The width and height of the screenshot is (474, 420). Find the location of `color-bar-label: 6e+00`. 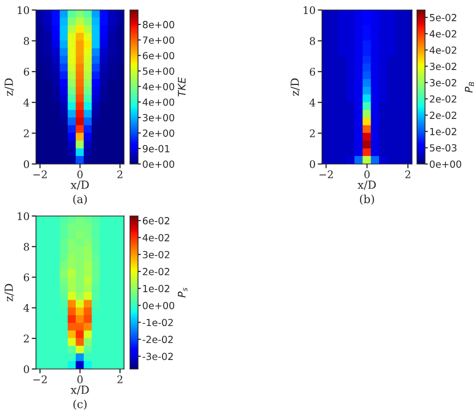

color-bar-label: 6e+00 is located at coordinates (158, 56).